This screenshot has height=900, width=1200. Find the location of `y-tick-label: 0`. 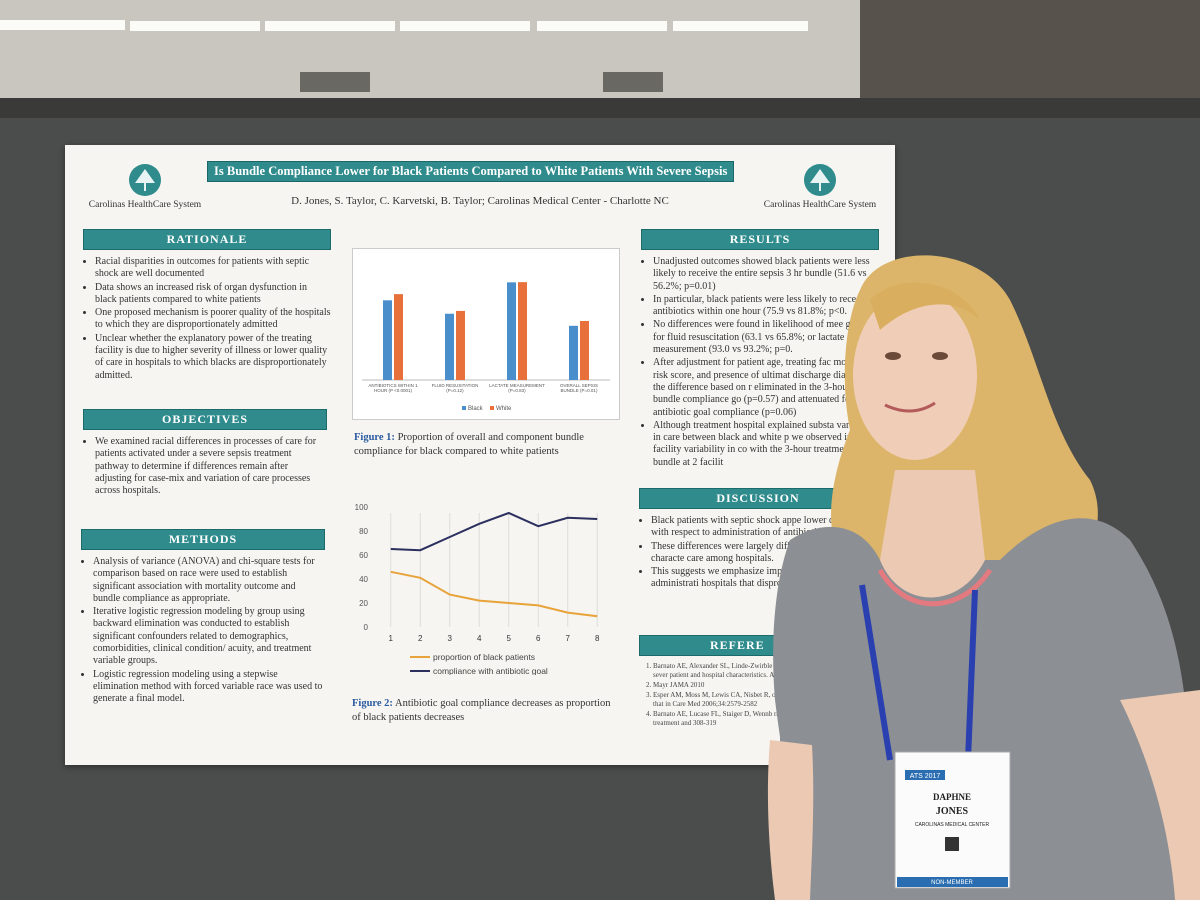

y-tick-label: 0 is located at coordinates (366, 627).